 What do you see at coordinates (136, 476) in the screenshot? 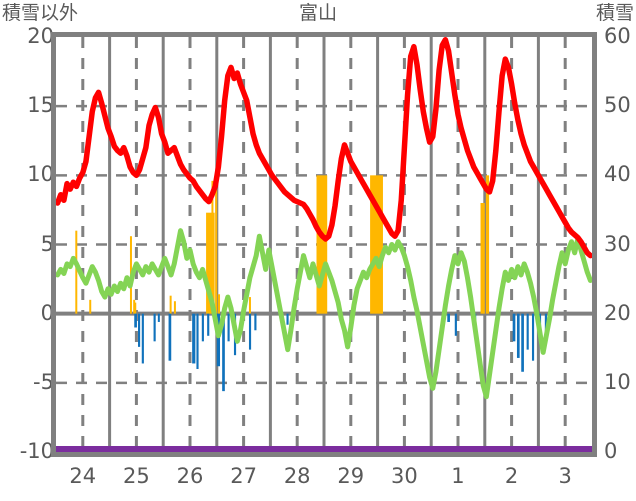
I see `x-tick-1: 25` at bounding box center [136, 476].